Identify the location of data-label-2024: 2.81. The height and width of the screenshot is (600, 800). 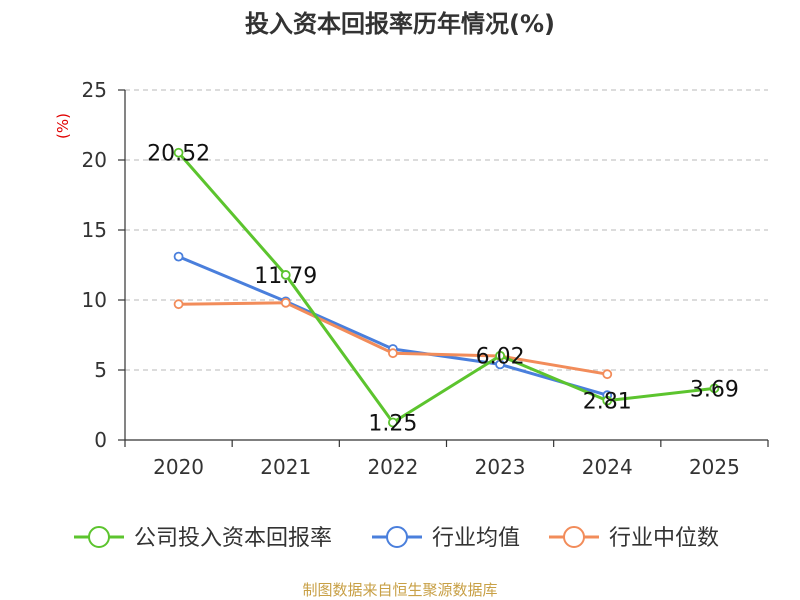
(607, 402).